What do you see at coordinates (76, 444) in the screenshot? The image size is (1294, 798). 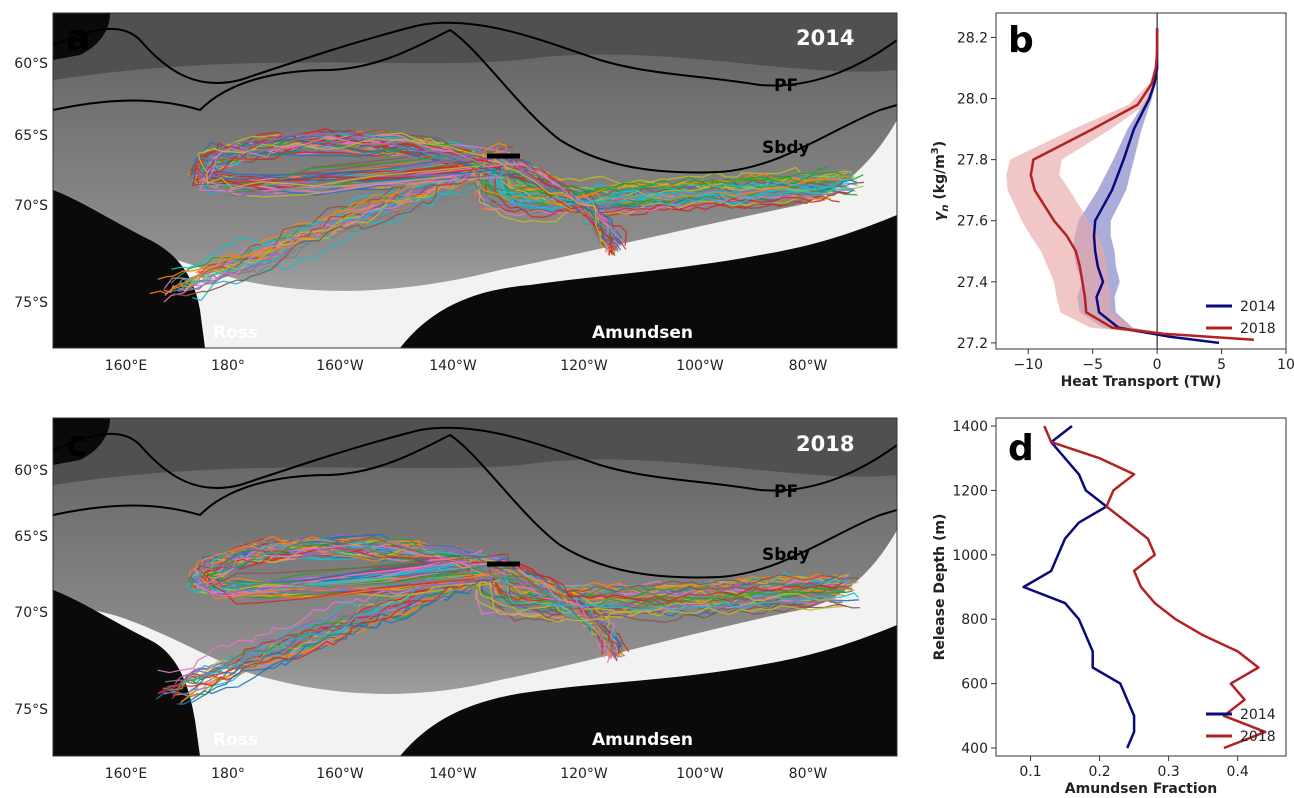 I see `panel-letter-c: c` at bounding box center [76, 444].